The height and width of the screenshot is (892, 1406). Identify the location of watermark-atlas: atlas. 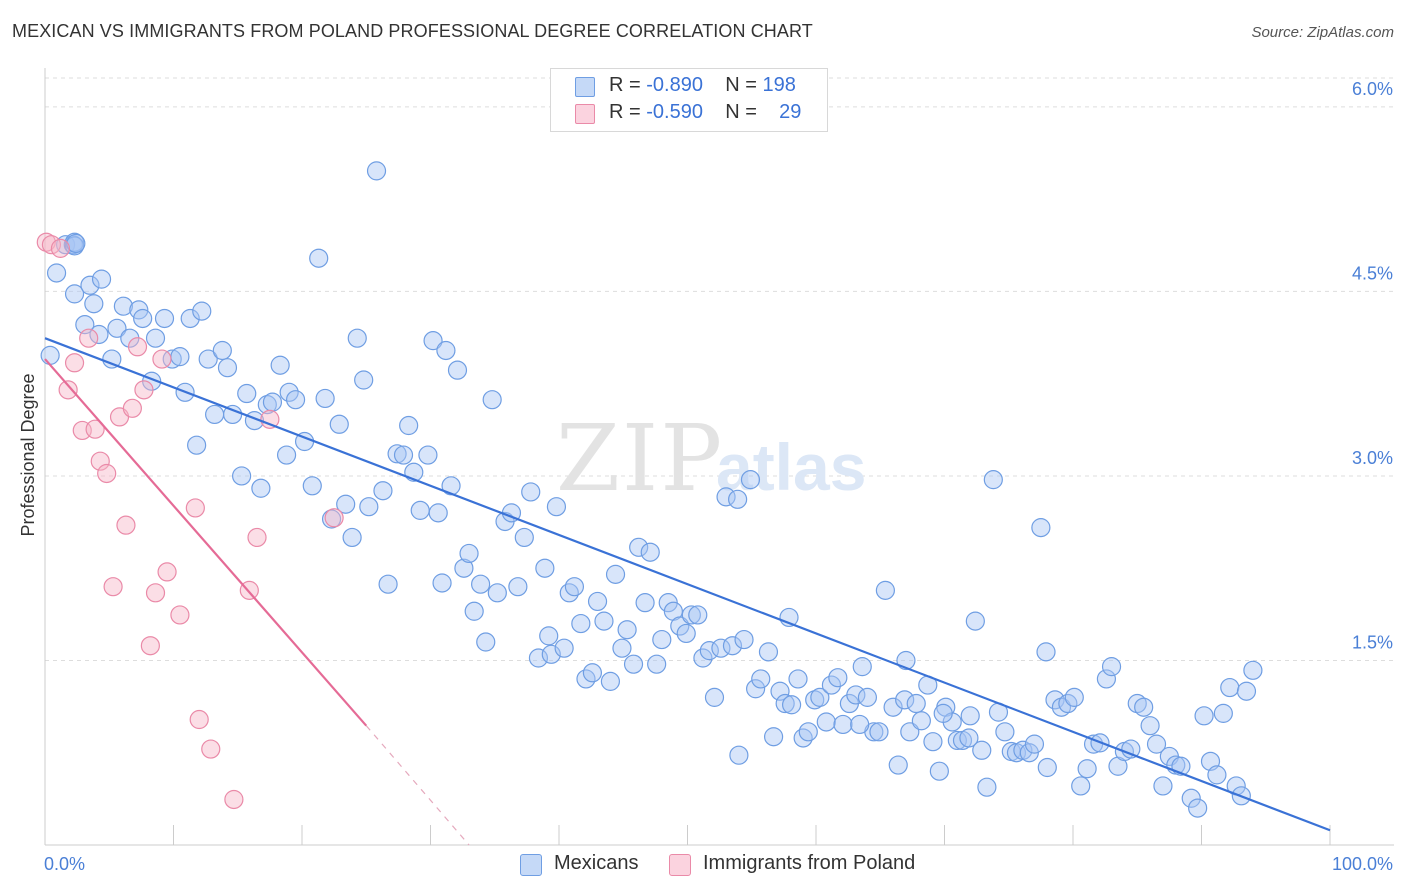
(791, 467).